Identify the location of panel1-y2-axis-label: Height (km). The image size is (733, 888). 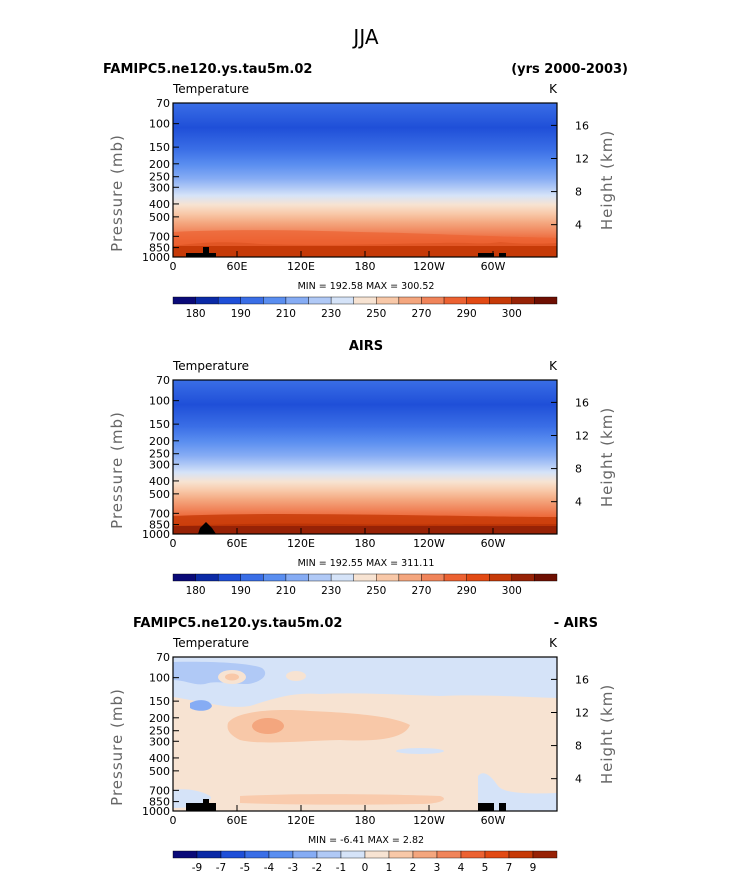
(607, 180).